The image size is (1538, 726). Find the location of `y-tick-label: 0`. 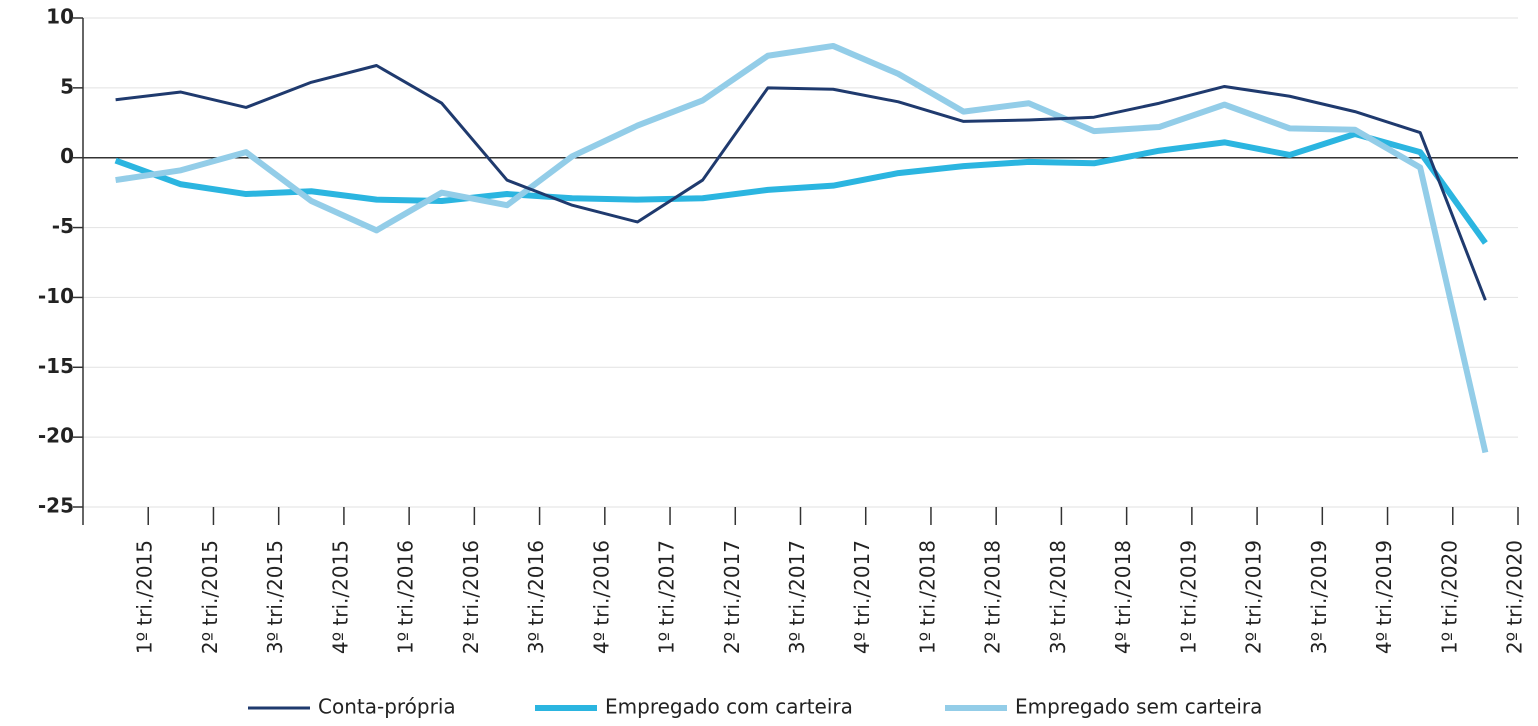

y-tick-label: 0 is located at coordinates (67, 156).